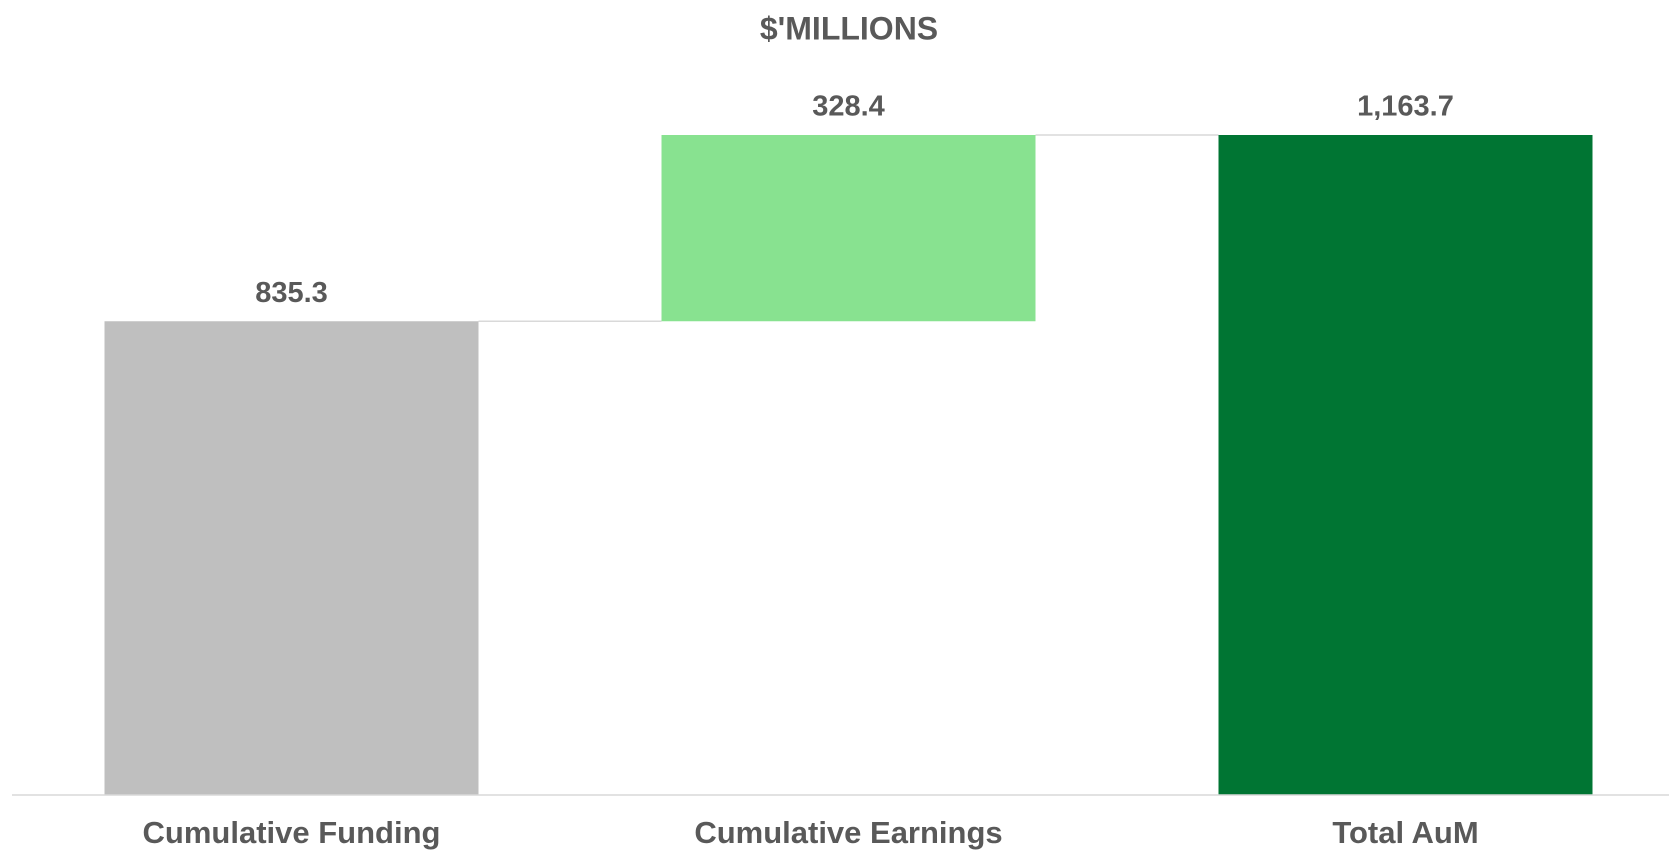 This screenshot has height=851, width=1669. What do you see at coordinates (848, 832) in the screenshot?
I see `x-tick-label: Cumulative Earnings` at bounding box center [848, 832].